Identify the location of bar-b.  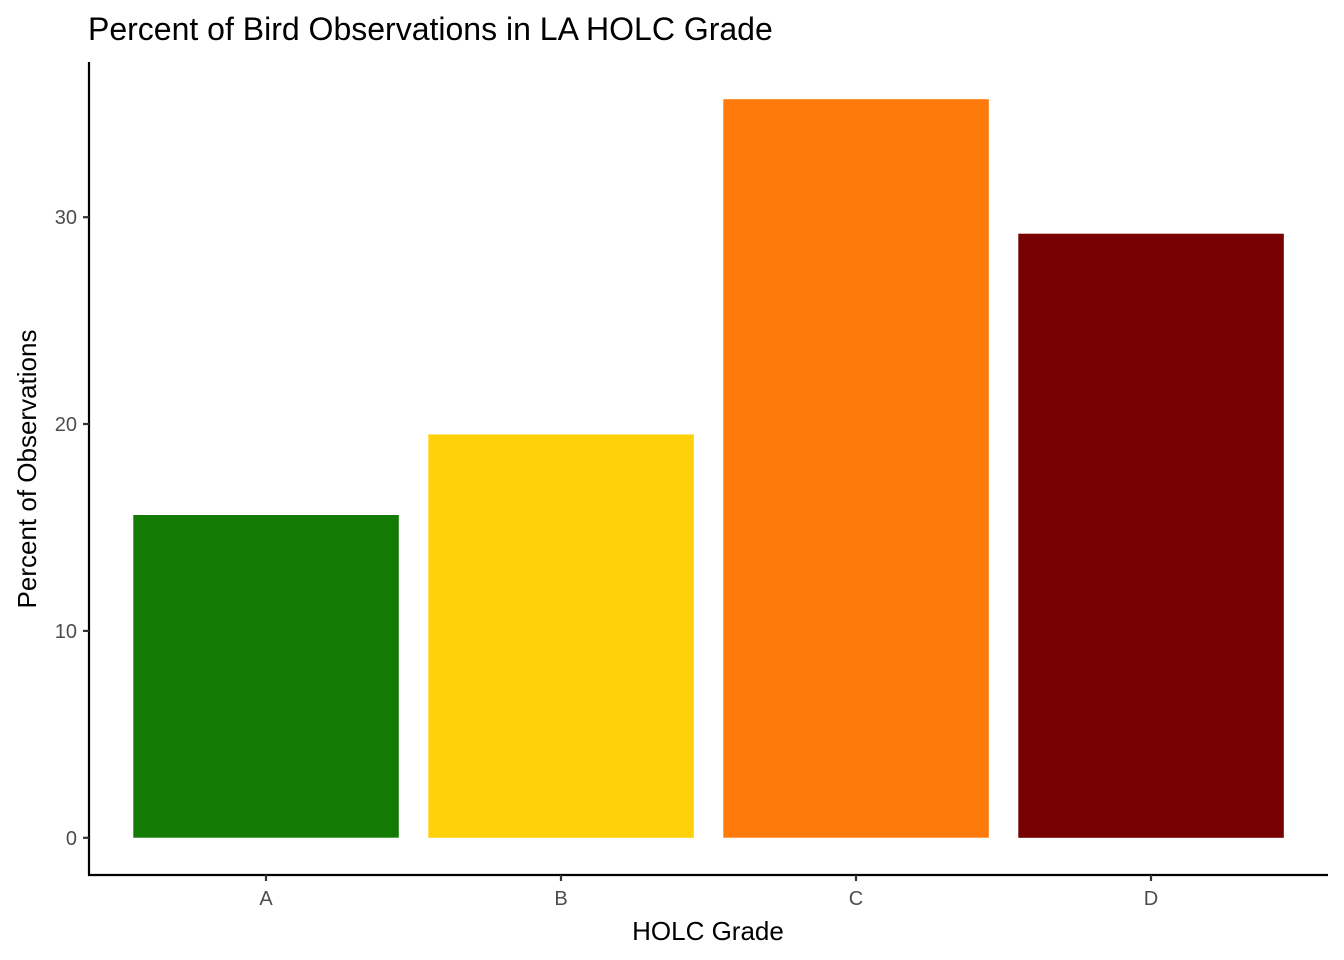
(561, 636).